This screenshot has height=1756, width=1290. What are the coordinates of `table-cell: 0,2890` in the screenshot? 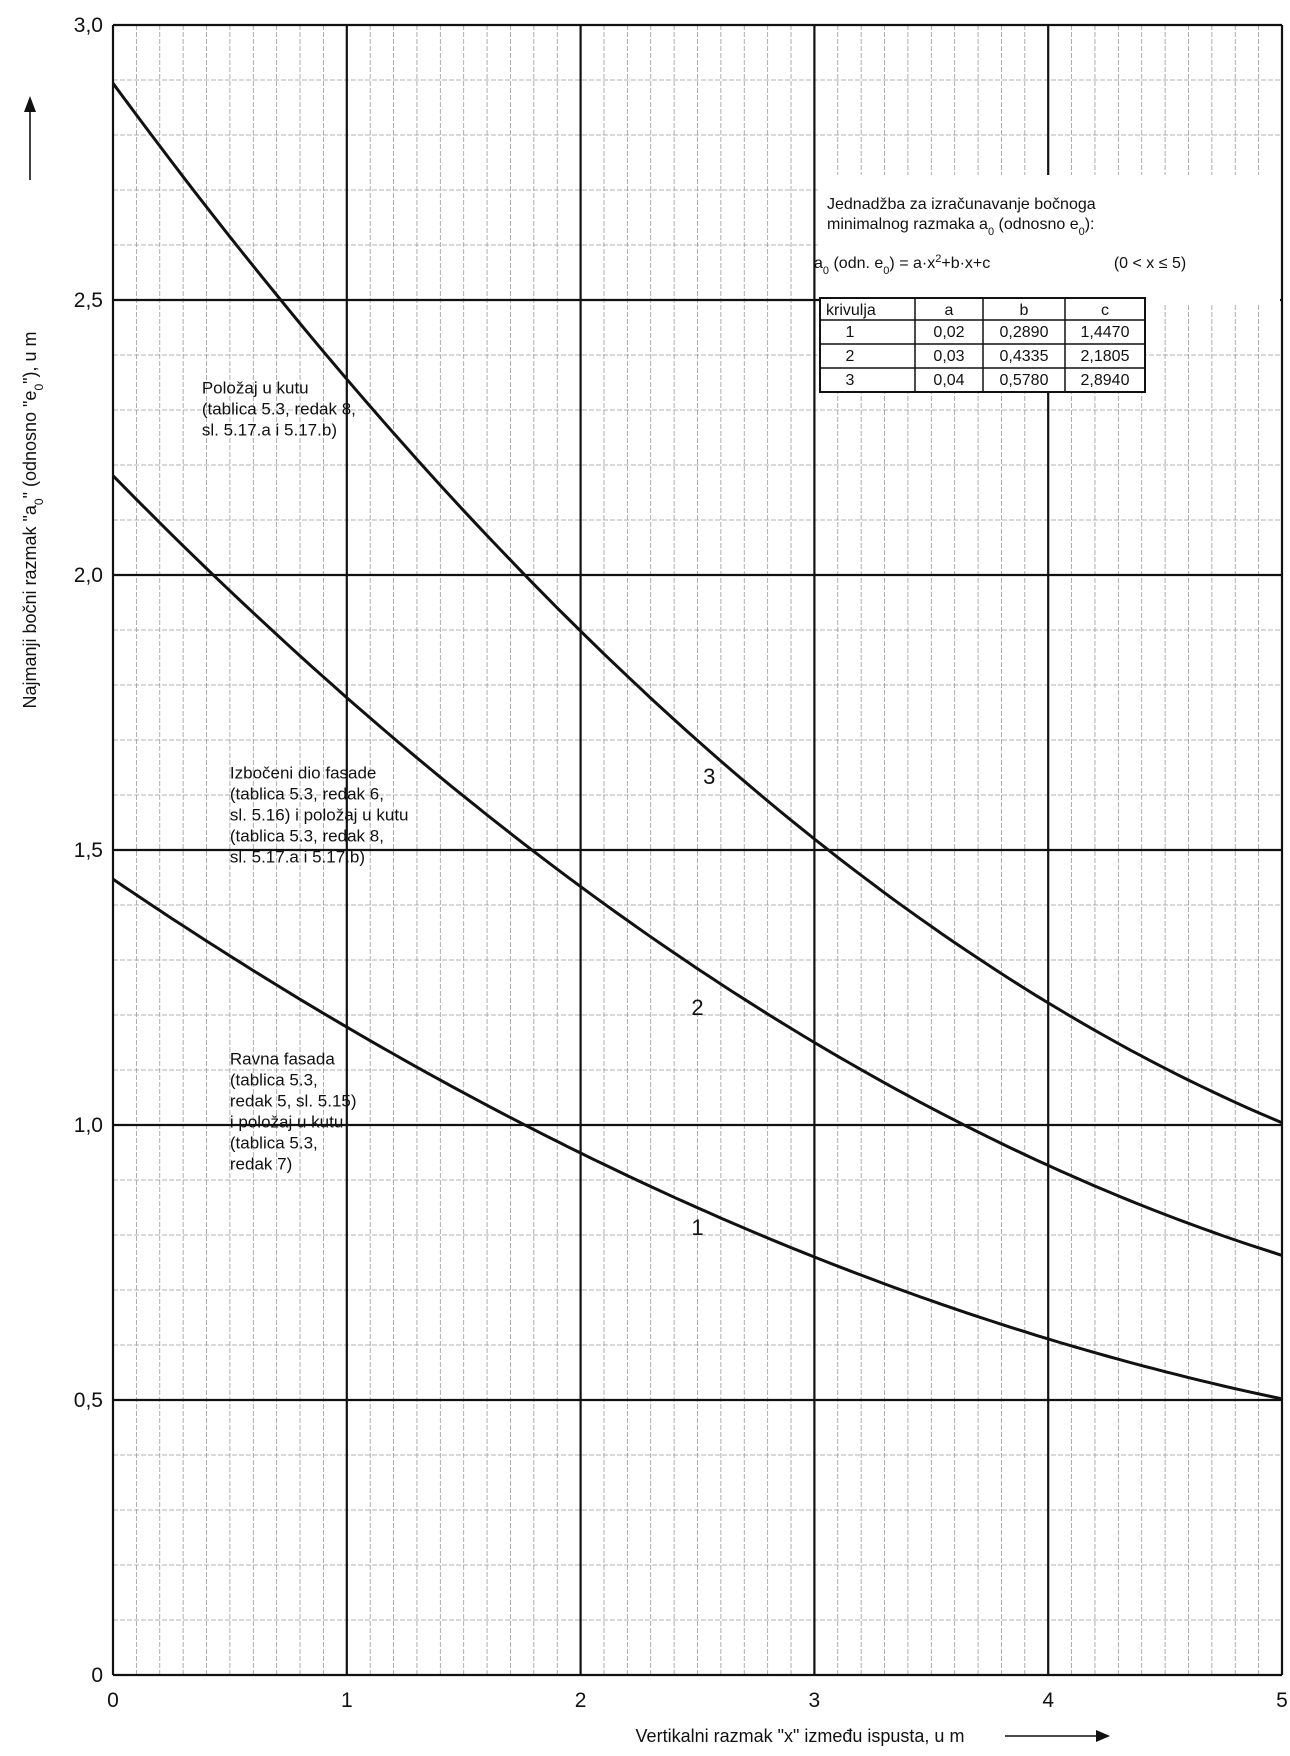 It's located at (1024, 332).